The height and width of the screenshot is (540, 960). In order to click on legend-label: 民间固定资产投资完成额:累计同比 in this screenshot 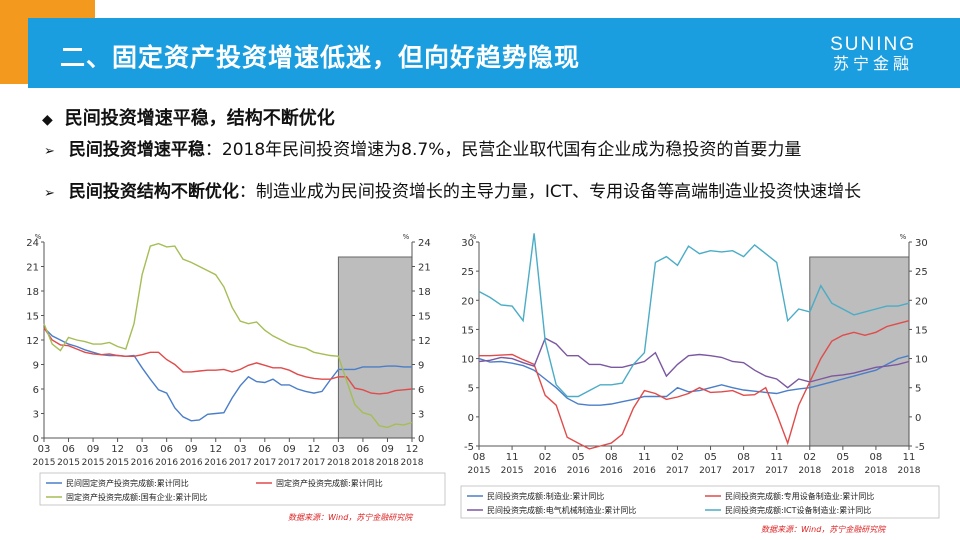, I will do `click(127, 483)`.